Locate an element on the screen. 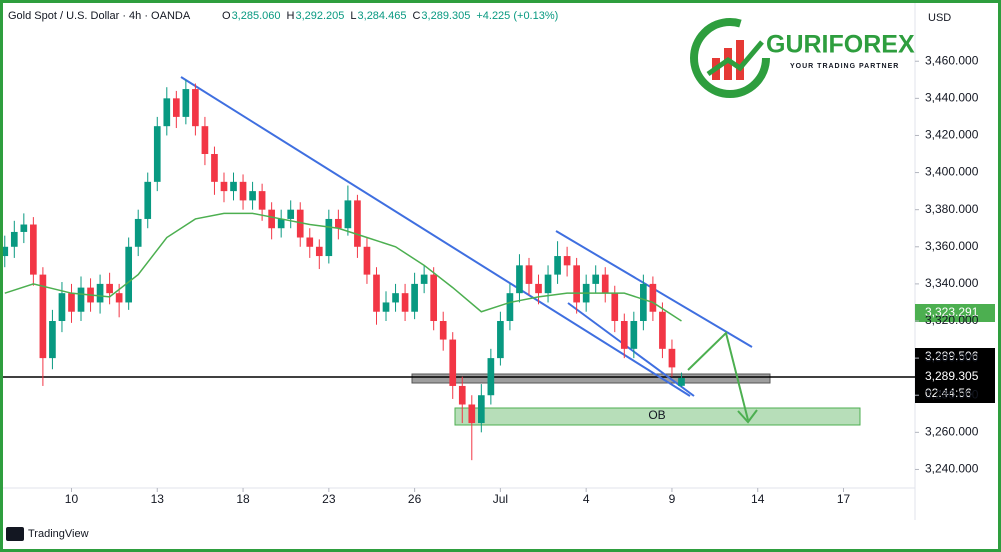  logo-bar is located at coordinates (728, 64).